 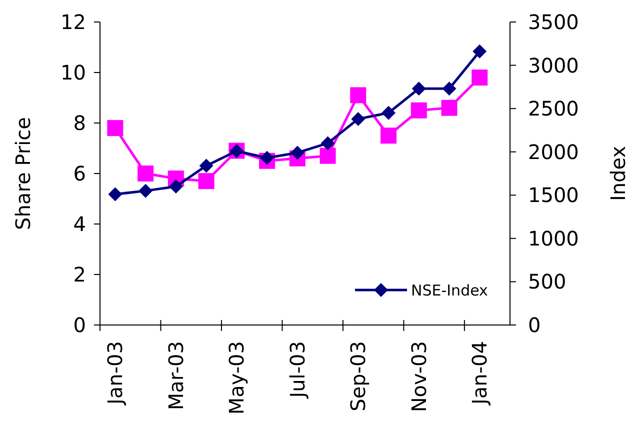 I want to click on y-tick-label: 12, so click(x=73, y=22).